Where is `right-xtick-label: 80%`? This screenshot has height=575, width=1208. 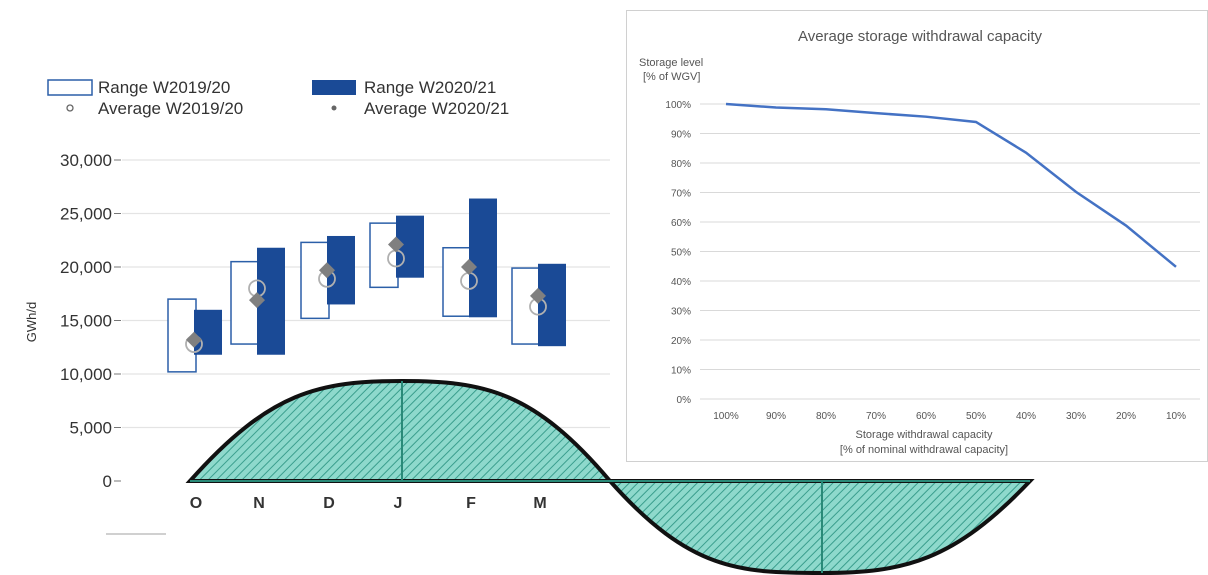
right-xtick-label: 80% is located at coordinates (826, 416).